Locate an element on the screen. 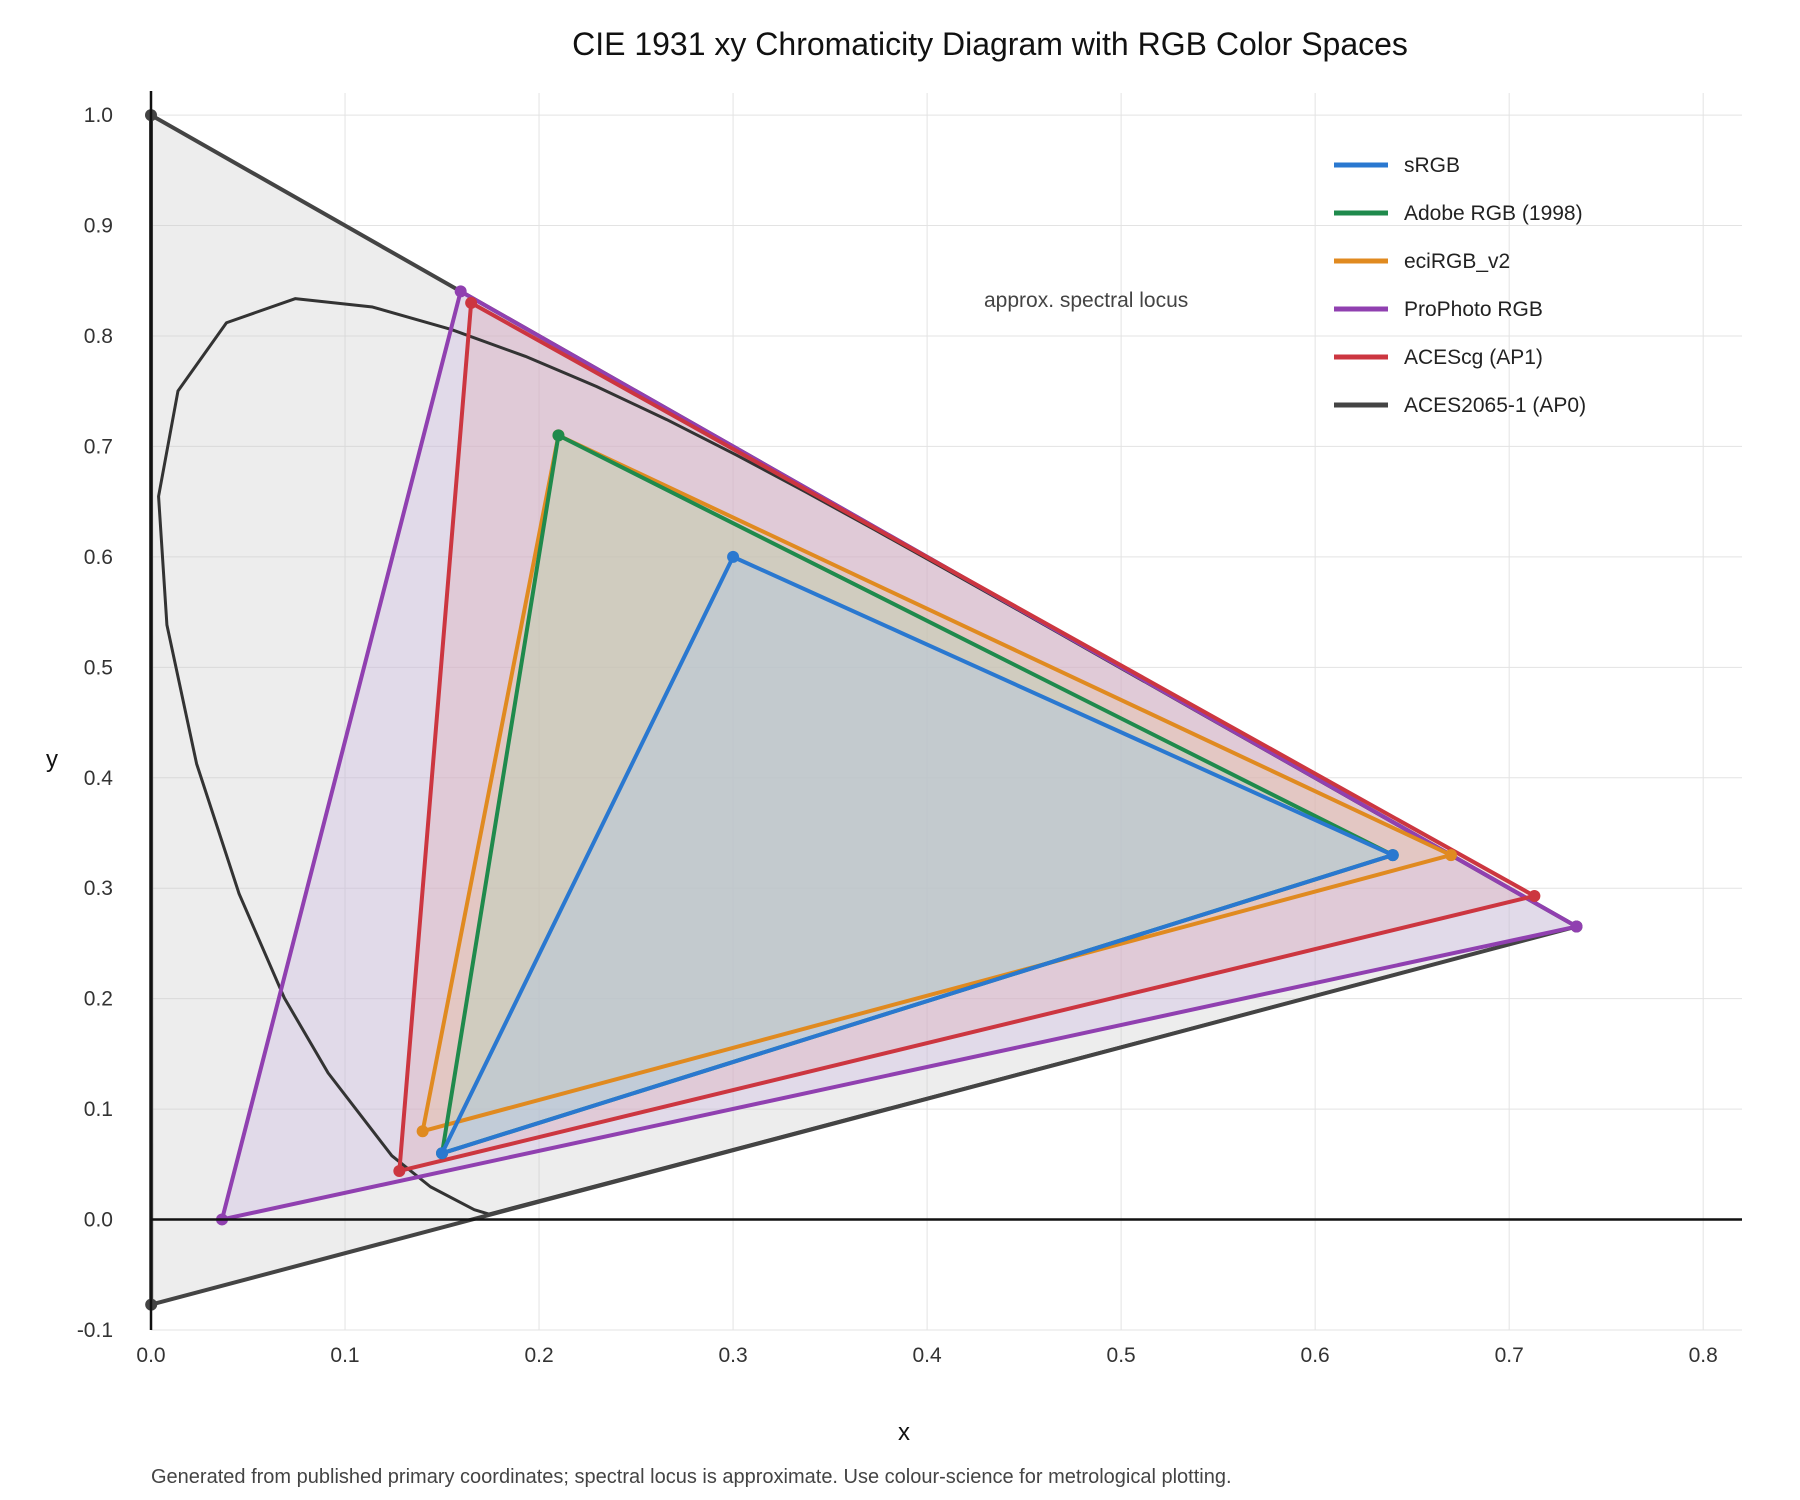 The width and height of the screenshot is (1800, 1500). x-tick-label: 0.2 is located at coordinates (538, 1355).